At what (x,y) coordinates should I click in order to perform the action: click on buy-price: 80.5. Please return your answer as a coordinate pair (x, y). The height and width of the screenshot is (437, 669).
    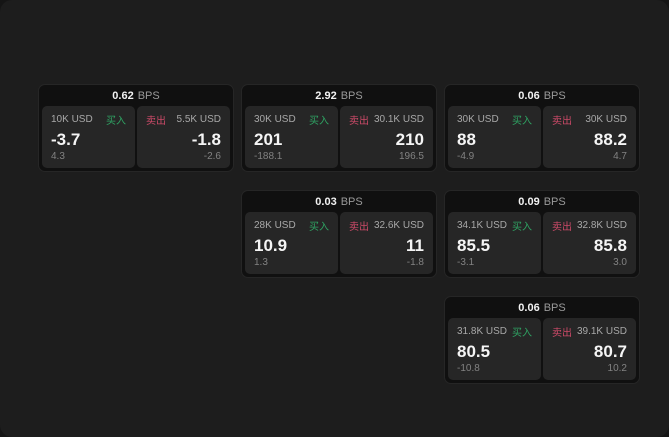
    Looking at the image, I should click on (474, 351).